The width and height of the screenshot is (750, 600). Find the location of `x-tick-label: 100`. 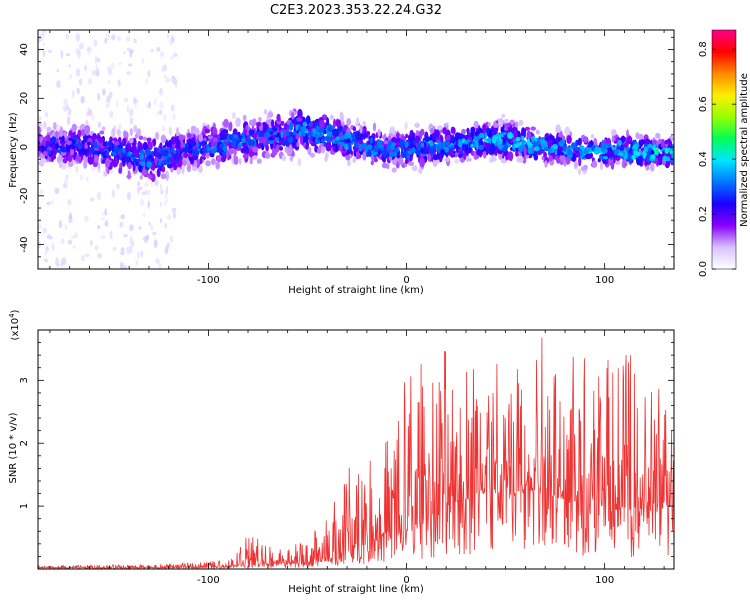

x-tick-label: 100 is located at coordinates (604, 580).